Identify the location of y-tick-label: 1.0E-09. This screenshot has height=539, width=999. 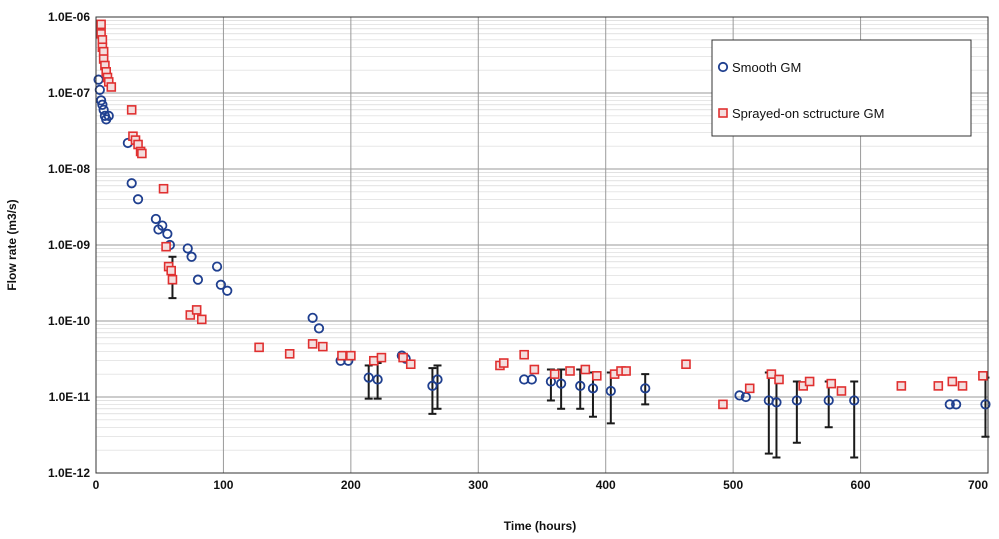
(69, 245).